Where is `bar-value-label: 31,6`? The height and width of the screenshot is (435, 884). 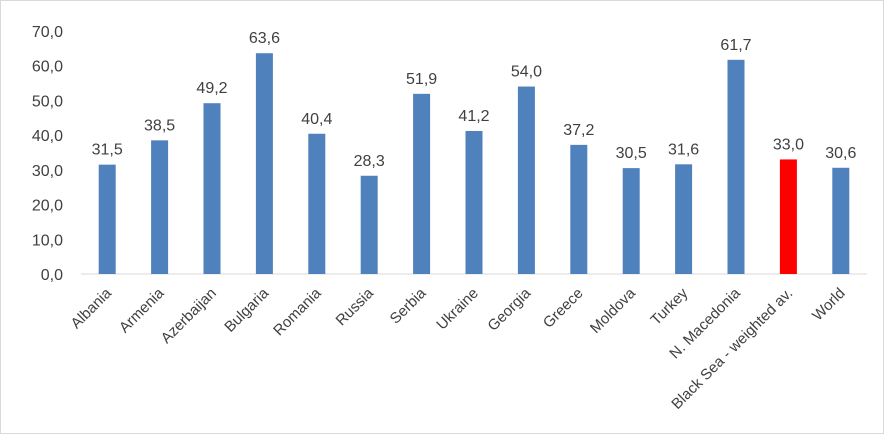 bar-value-label: 31,6 is located at coordinates (683, 149).